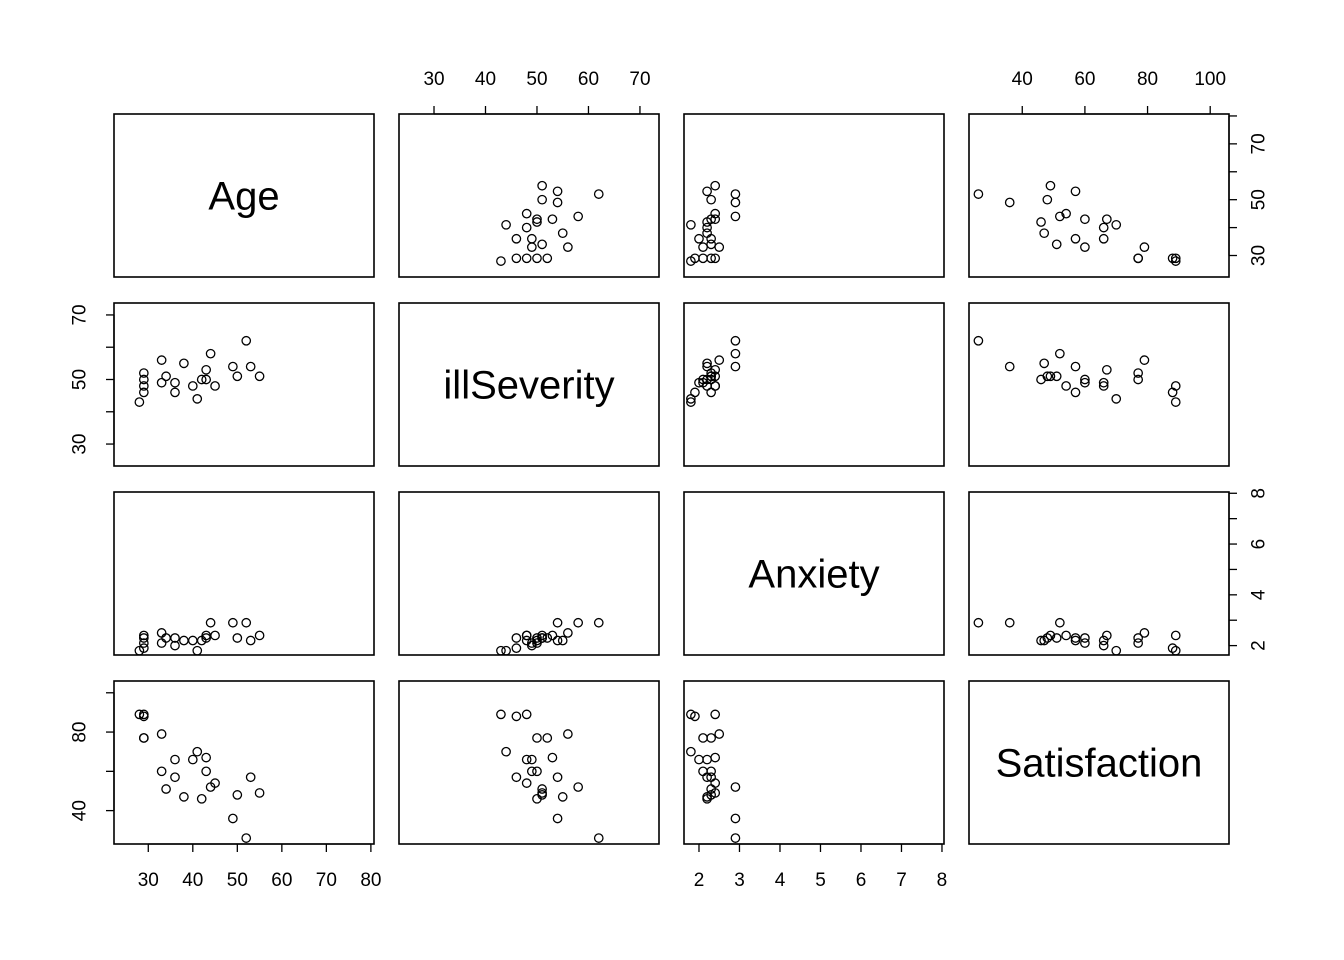  I want to click on panel-satisfaction-vs-illseverity, so click(529, 762).